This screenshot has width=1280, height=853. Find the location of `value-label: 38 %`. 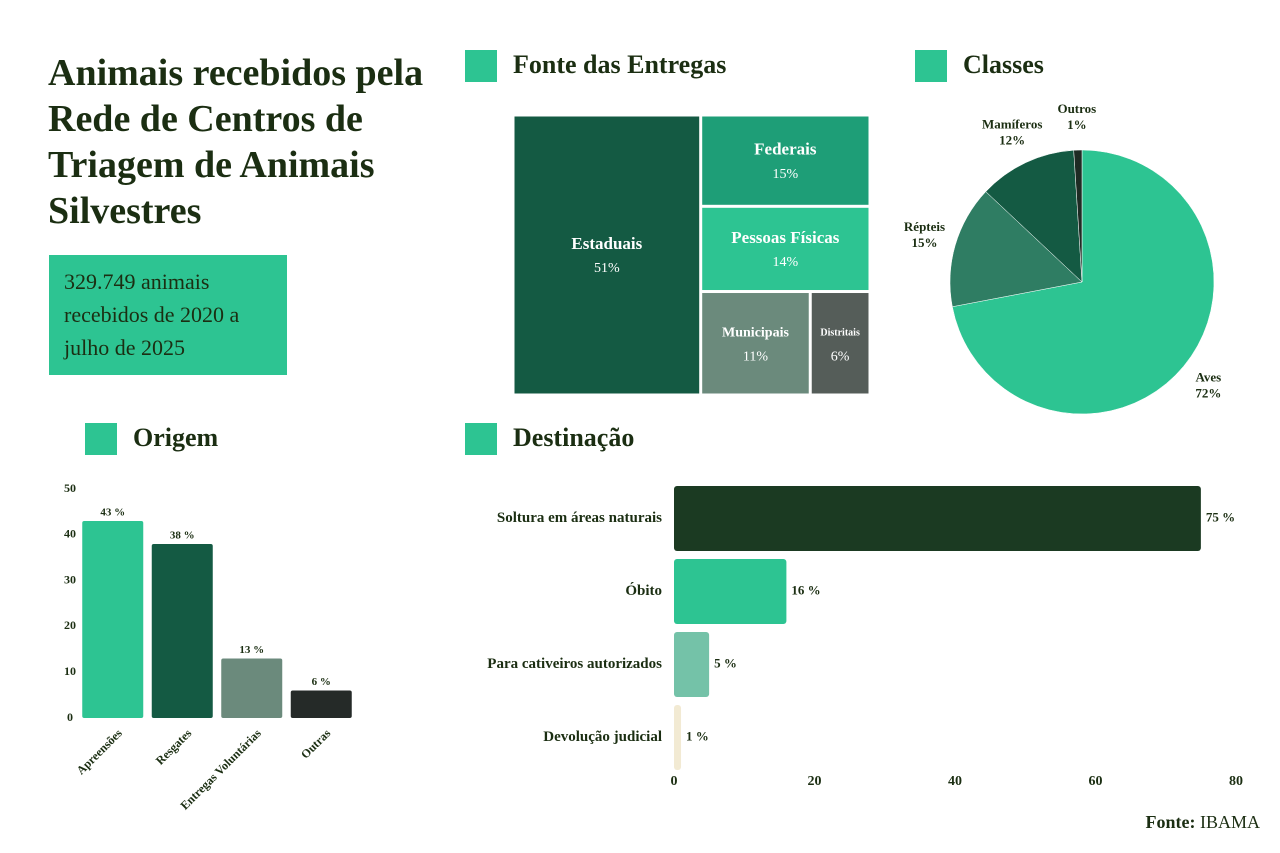

value-label: 38 % is located at coordinates (182, 535).